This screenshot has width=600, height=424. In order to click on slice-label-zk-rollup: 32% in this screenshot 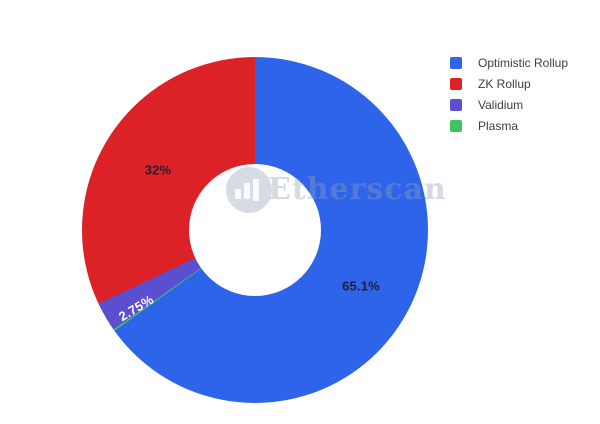, I will do `click(158, 170)`.